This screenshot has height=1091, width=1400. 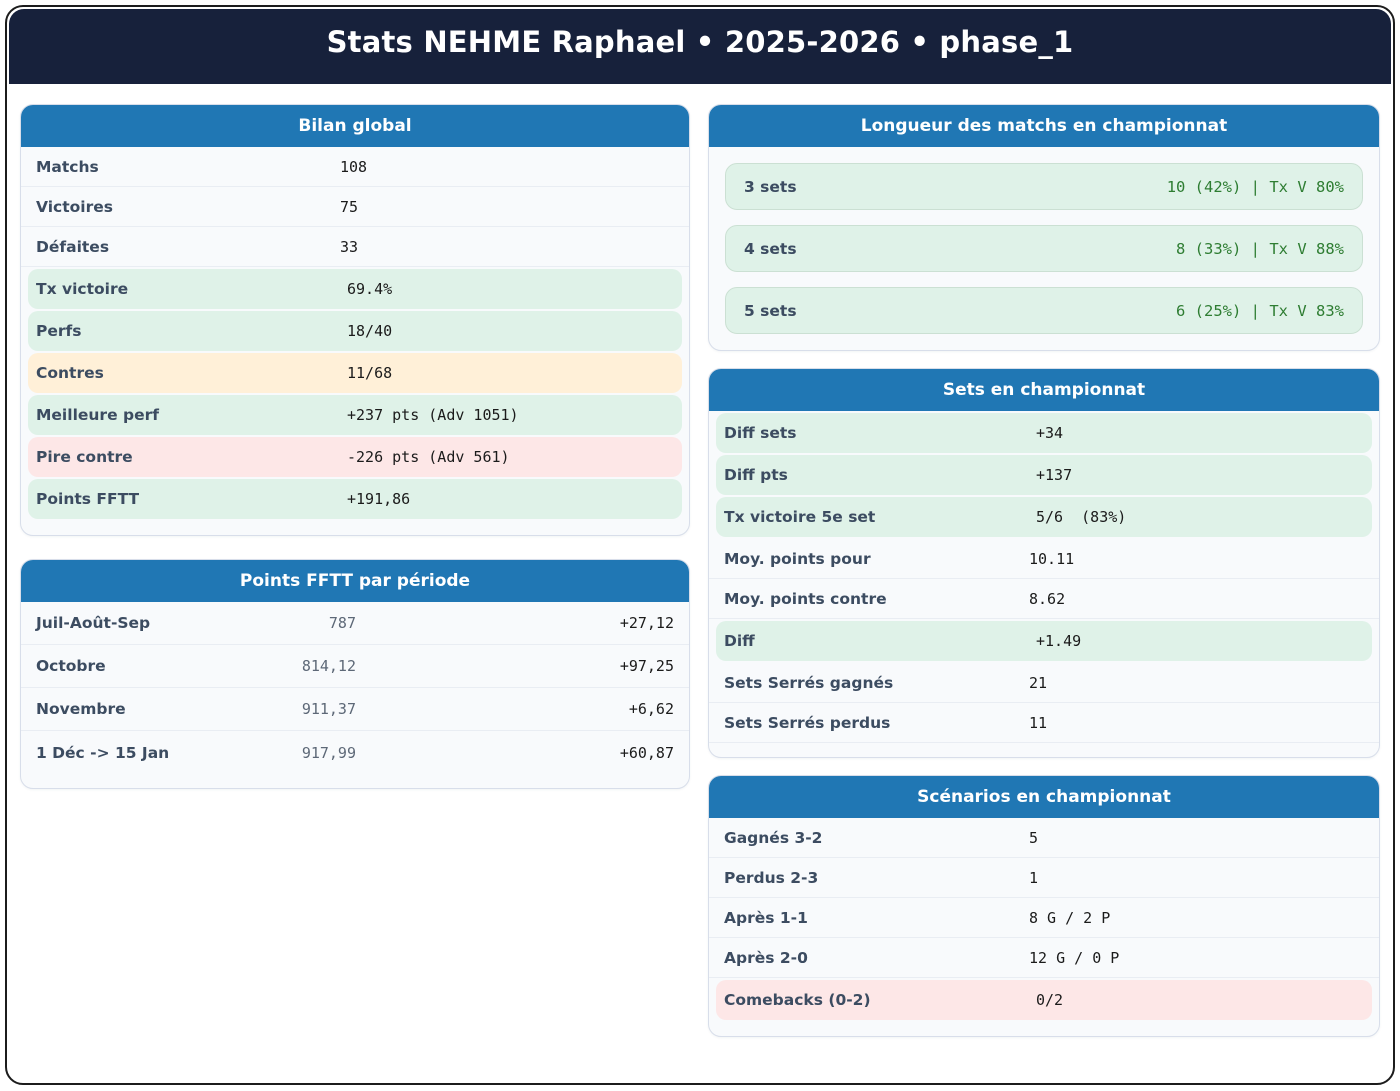 What do you see at coordinates (770, 310) in the screenshot?
I see `match-length-label: 5 sets` at bounding box center [770, 310].